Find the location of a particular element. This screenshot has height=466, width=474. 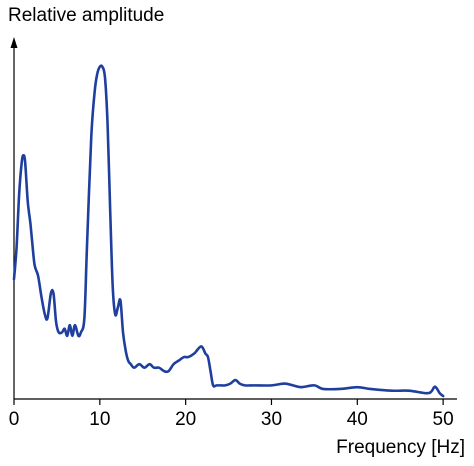

x-tick-label: 40 is located at coordinates (357, 419).